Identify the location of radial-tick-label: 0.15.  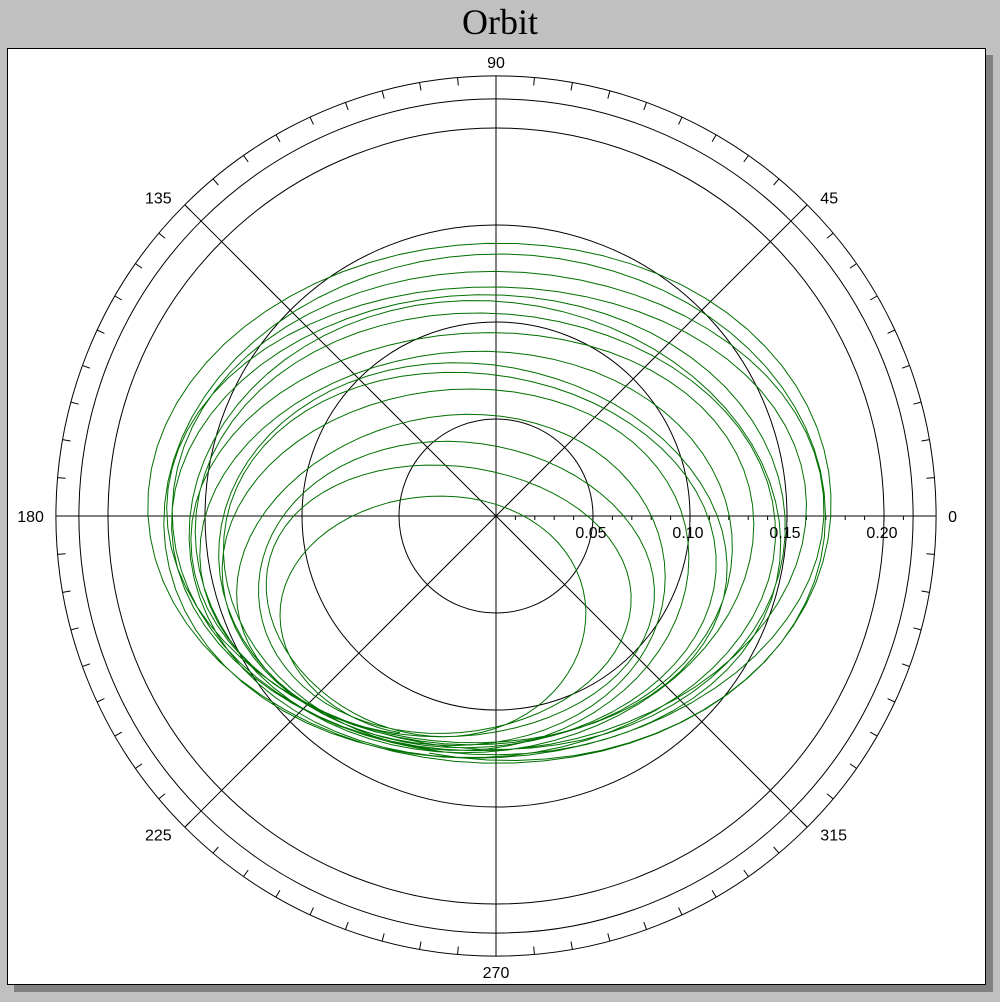
(784, 533).